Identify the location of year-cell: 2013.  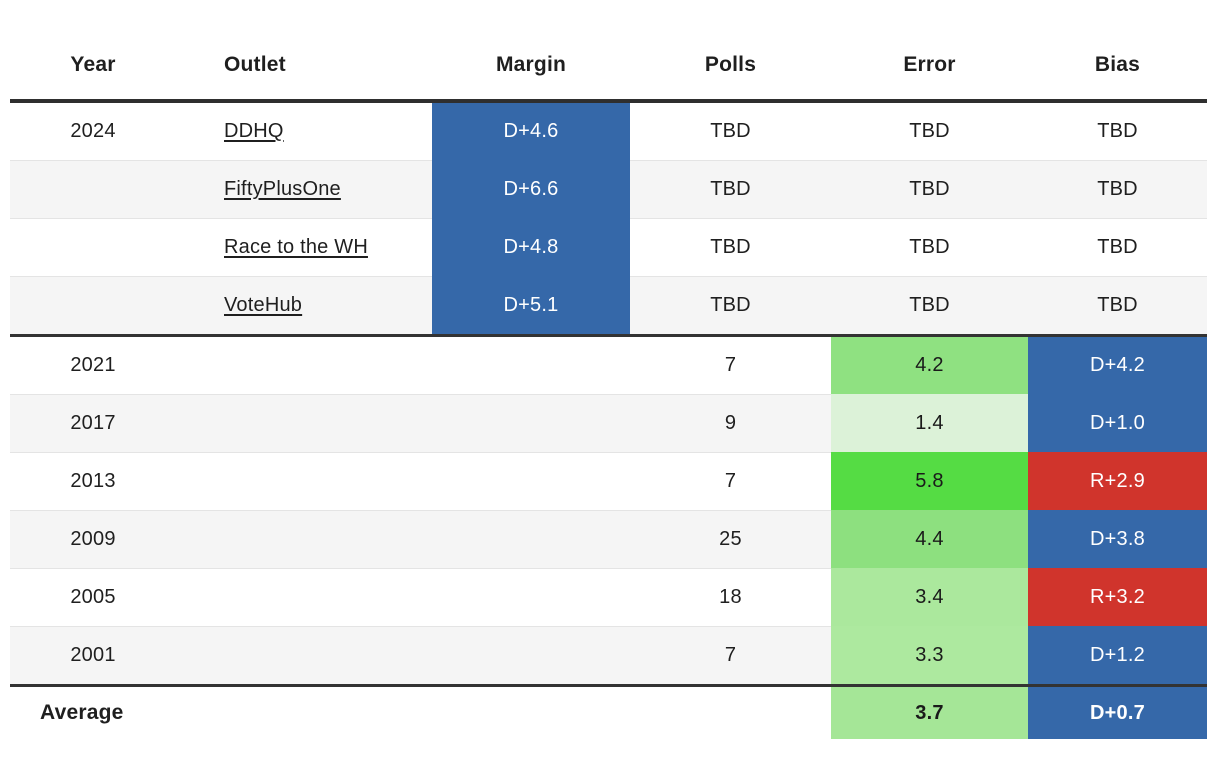
(93, 481).